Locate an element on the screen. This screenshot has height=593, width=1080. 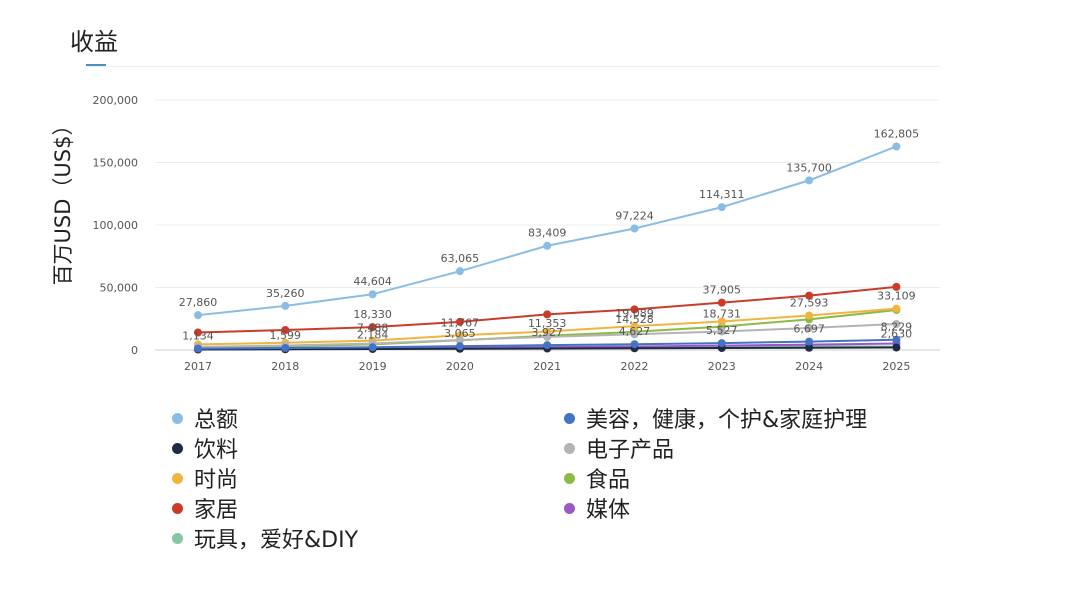
legend-item: 食品 is located at coordinates (597, 478).